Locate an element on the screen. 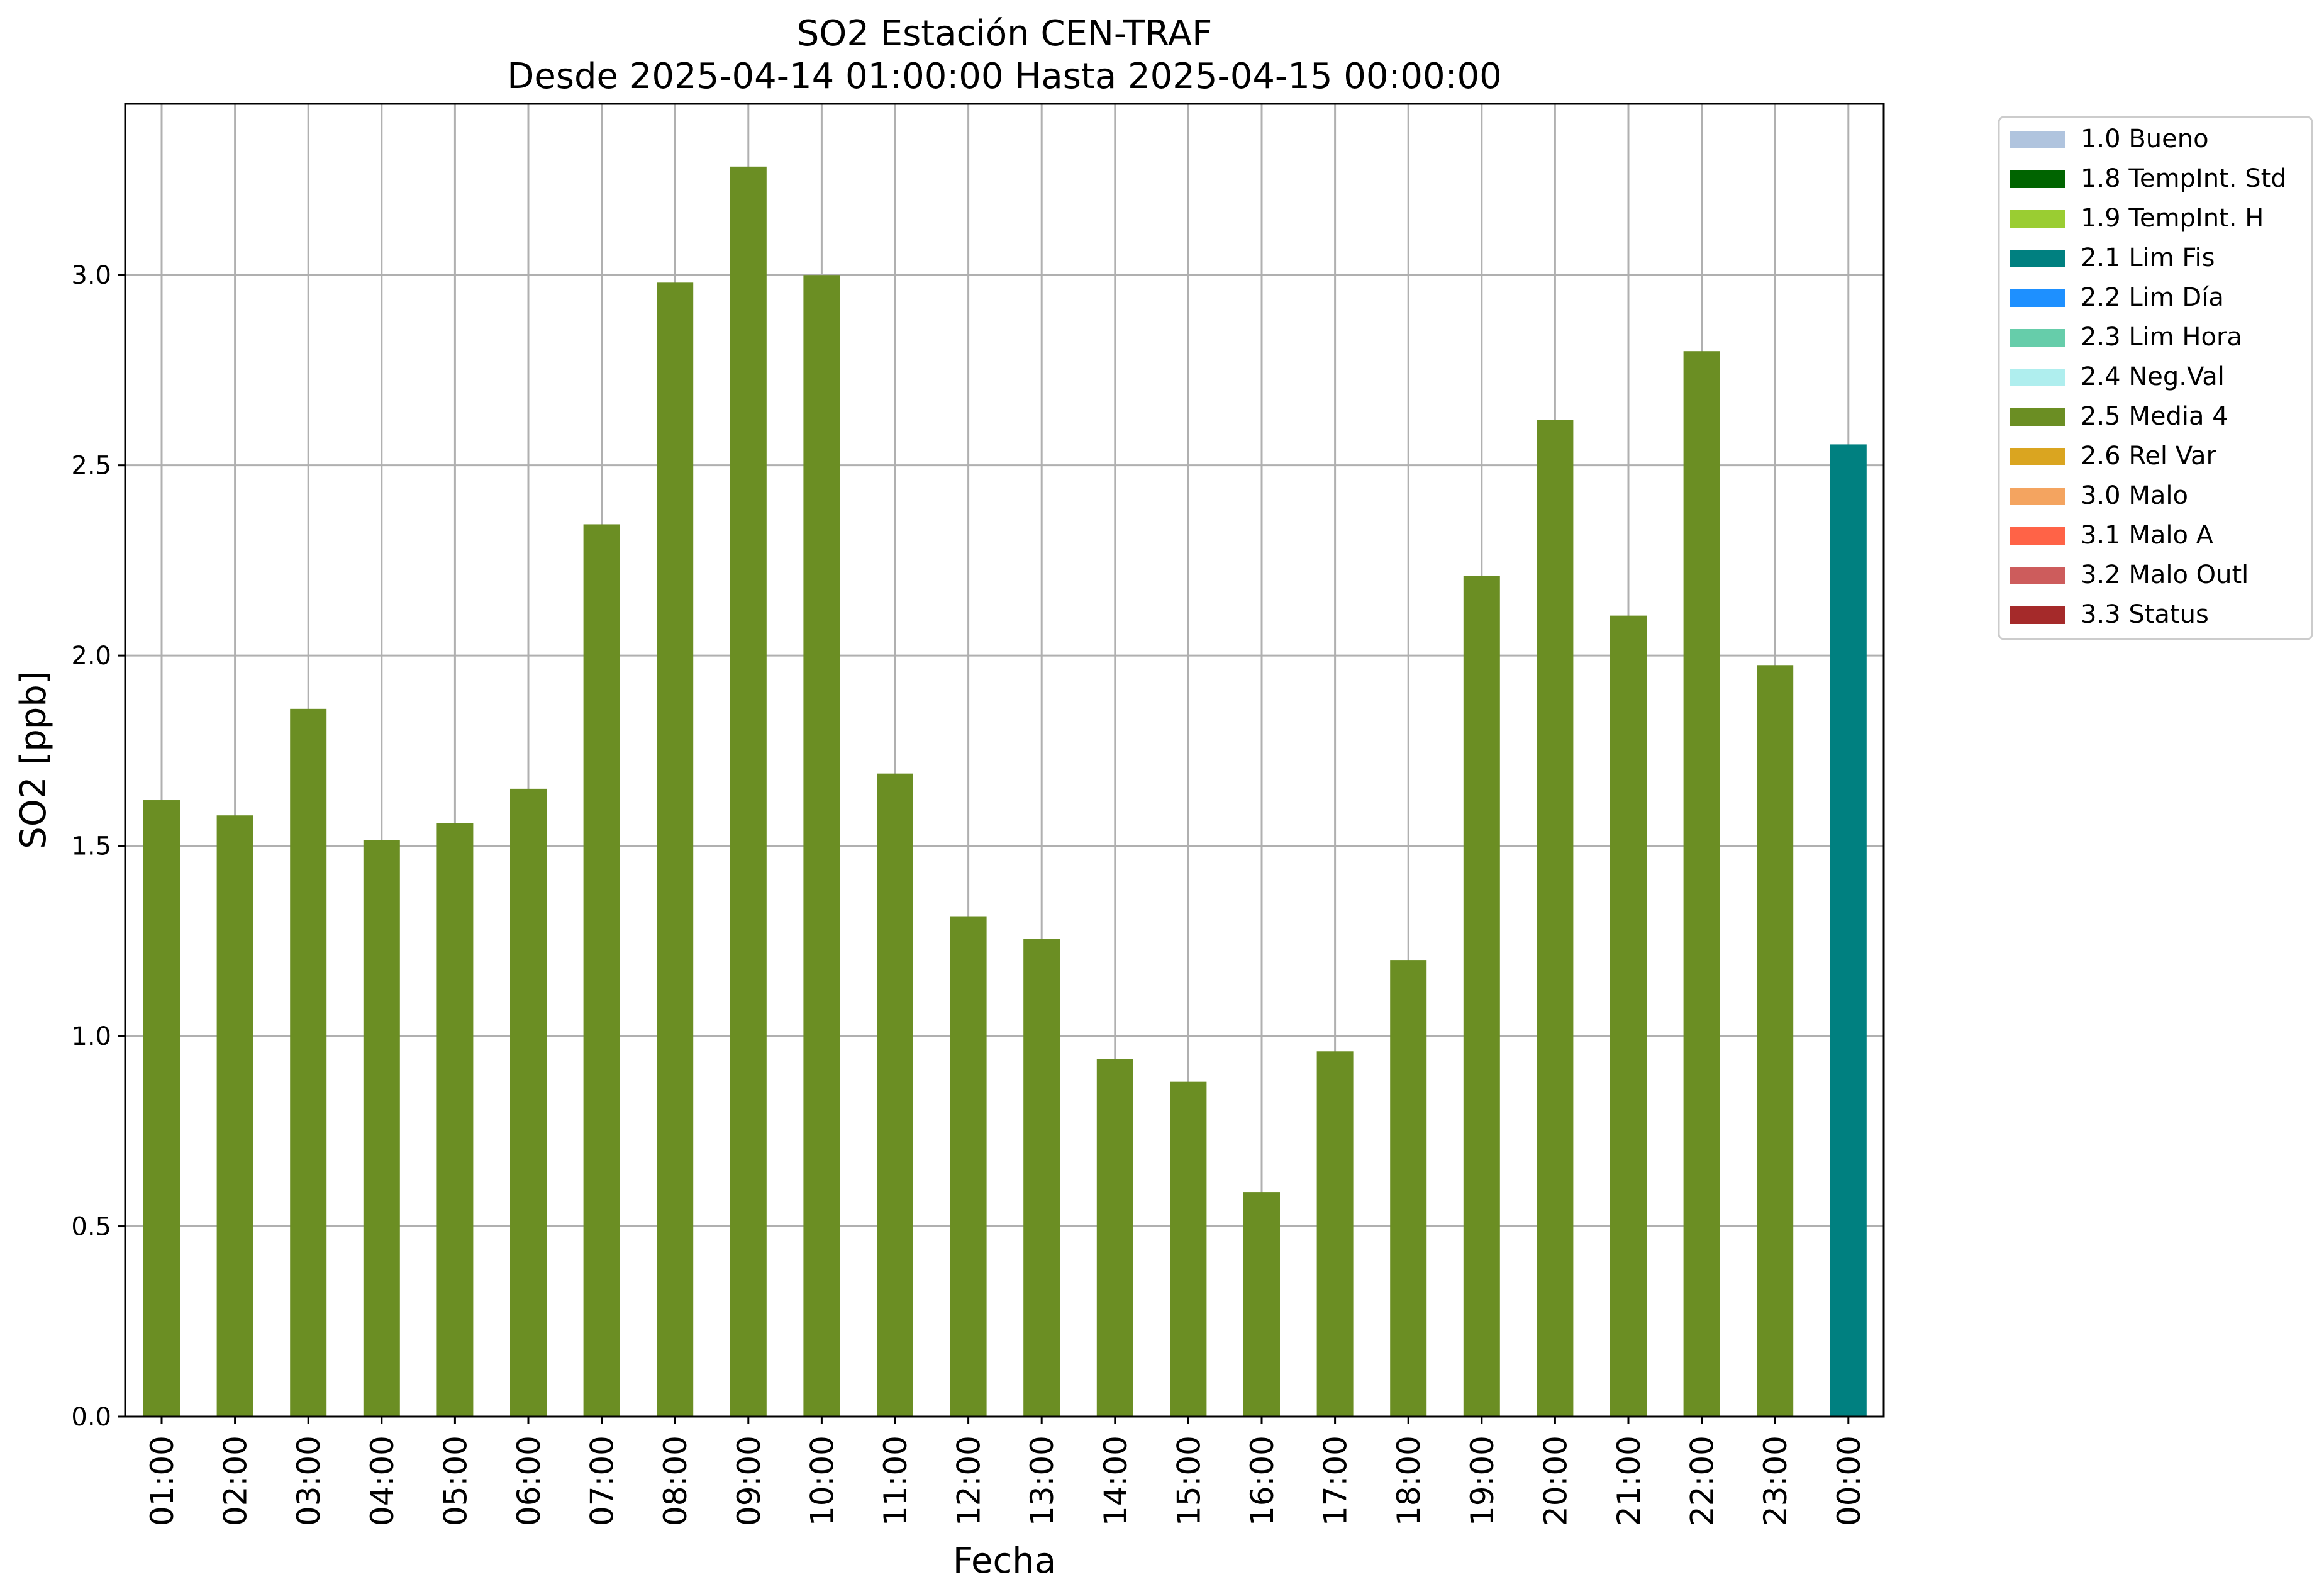 Image resolution: width=2324 pixels, height=1594 pixels. y-tick-label: 3.0 is located at coordinates (91, 275).